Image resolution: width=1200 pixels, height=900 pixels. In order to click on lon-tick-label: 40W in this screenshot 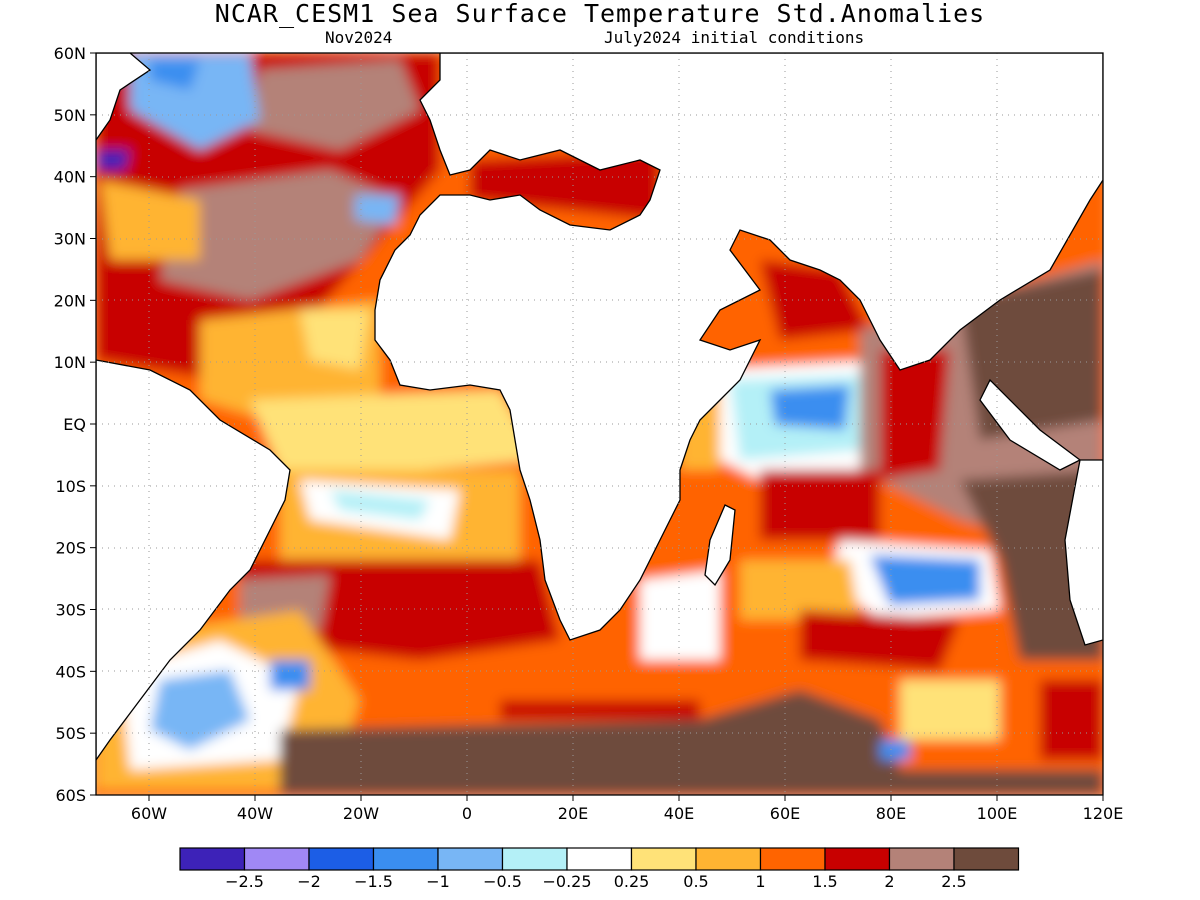, I will do `click(255, 813)`.